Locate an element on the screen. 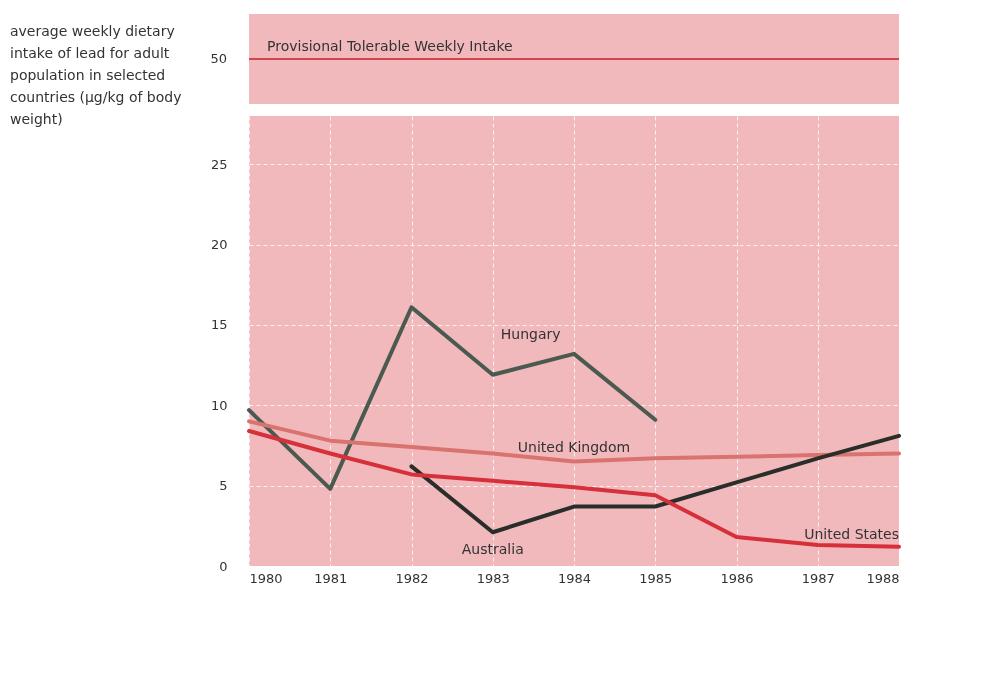  x-tick-label: 1984 is located at coordinates (574, 578).